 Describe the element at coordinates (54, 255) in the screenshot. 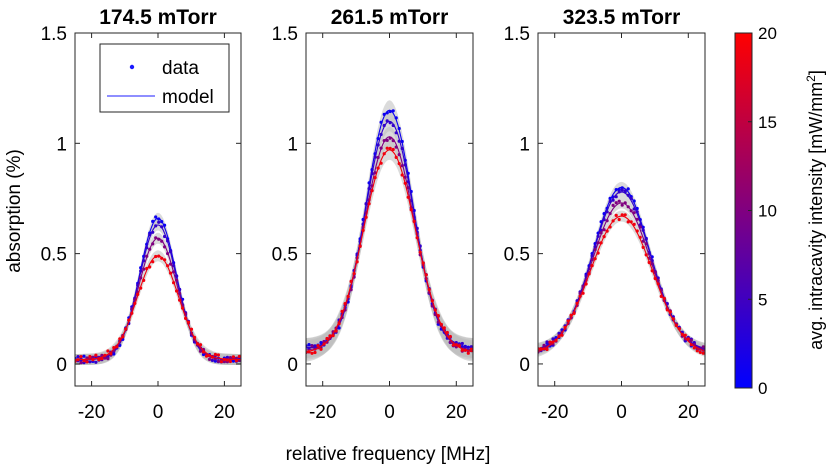

I see `y-tick-label: 0.5` at that location.